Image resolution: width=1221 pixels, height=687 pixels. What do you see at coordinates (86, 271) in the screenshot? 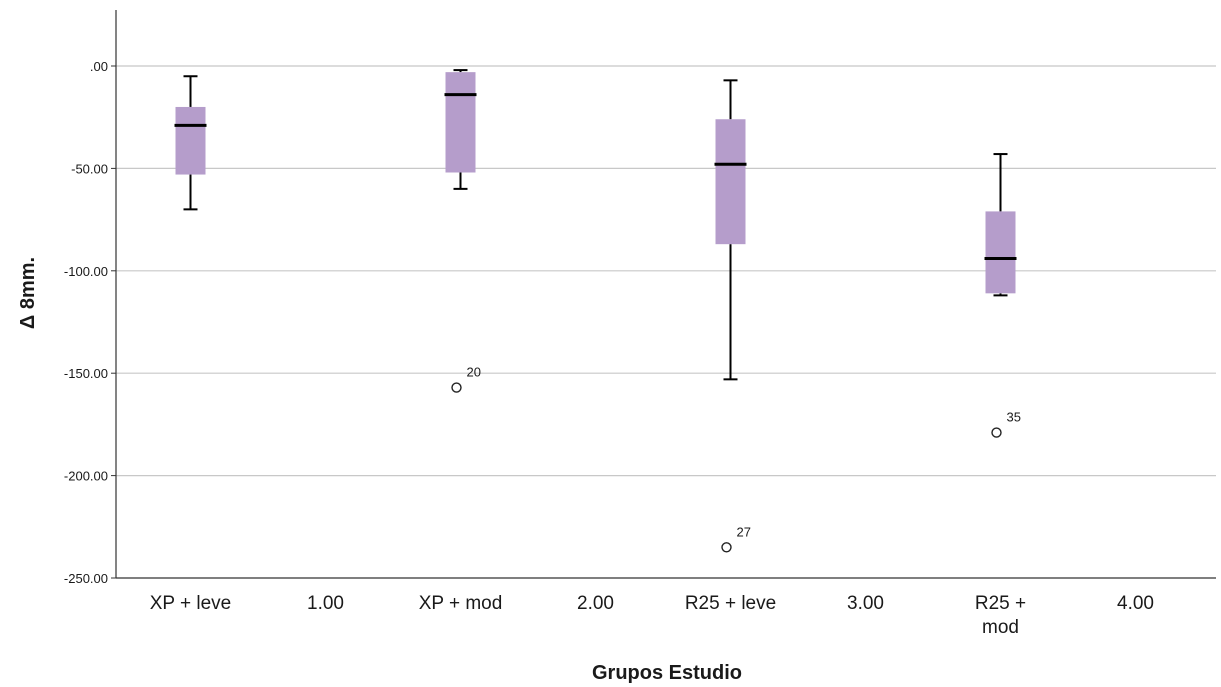
I see `y-tick-label: -100.00` at bounding box center [86, 271].